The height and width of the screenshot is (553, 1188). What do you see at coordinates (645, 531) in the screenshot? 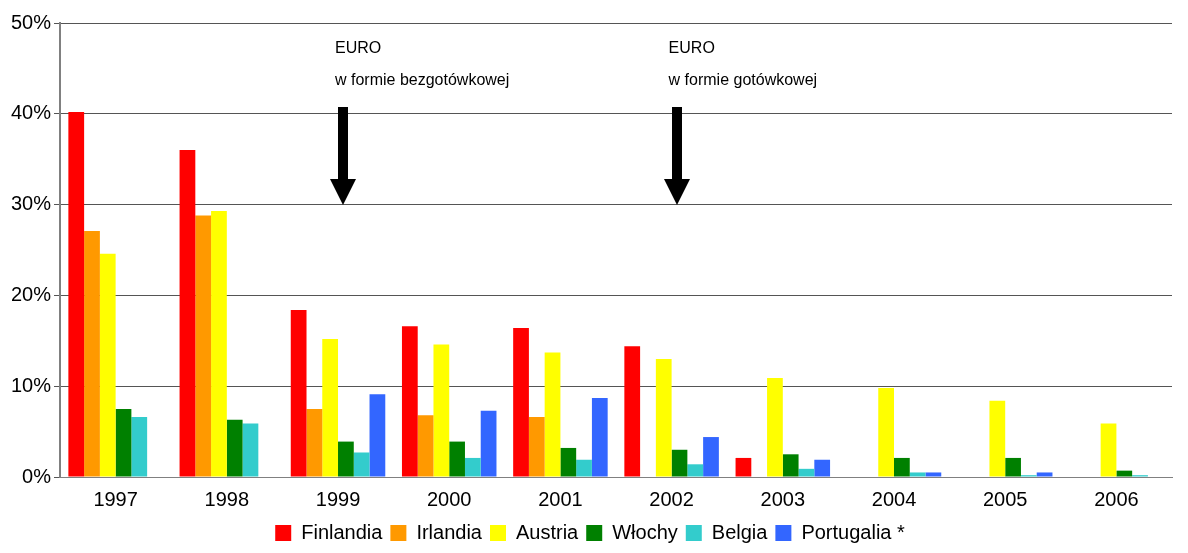
I see `legend-label: Włochy` at bounding box center [645, 531].